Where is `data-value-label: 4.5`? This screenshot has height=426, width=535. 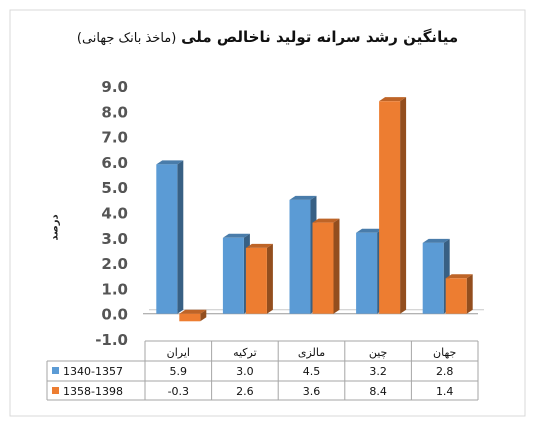
data-value-label: 4.5 is located at coordinates (312, 371).